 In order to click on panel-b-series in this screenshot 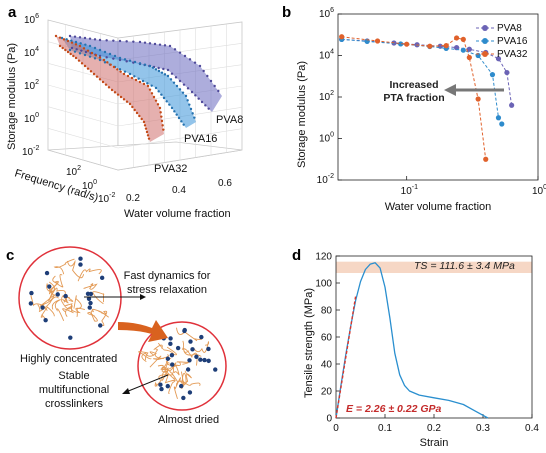, I will do `click(427, 98)`.